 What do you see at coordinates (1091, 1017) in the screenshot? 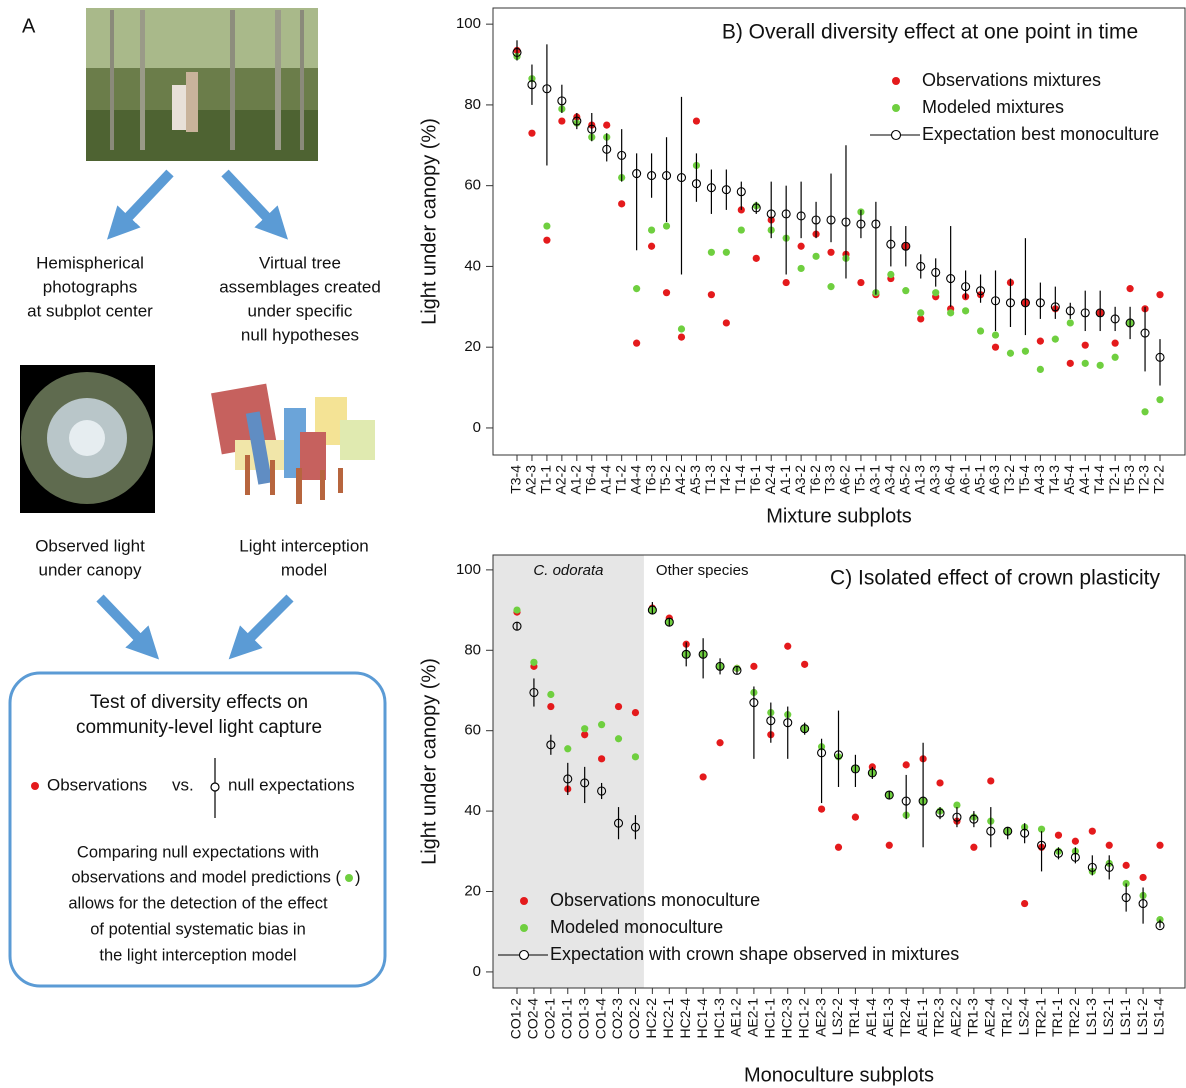
I see `x-tick-label: LS1-3` at bounding box center [1091, 1017].